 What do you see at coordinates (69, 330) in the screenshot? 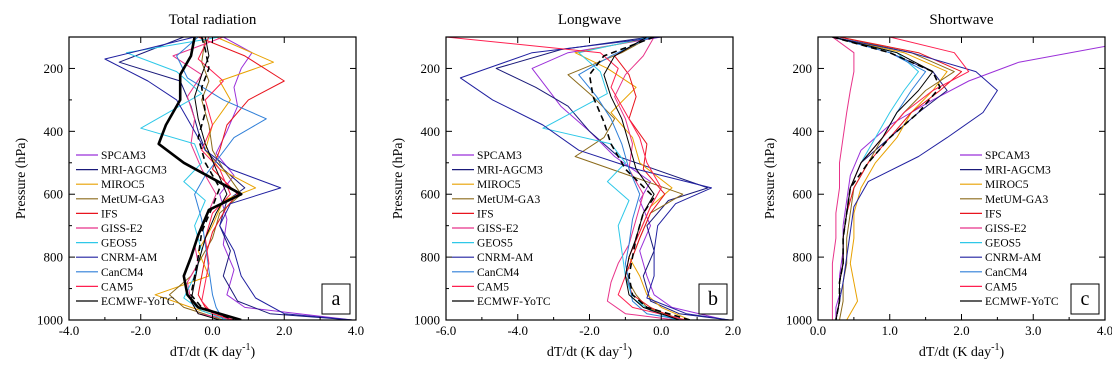
I see `x-tick-label: -4.0` at bounding box center [69, 330].